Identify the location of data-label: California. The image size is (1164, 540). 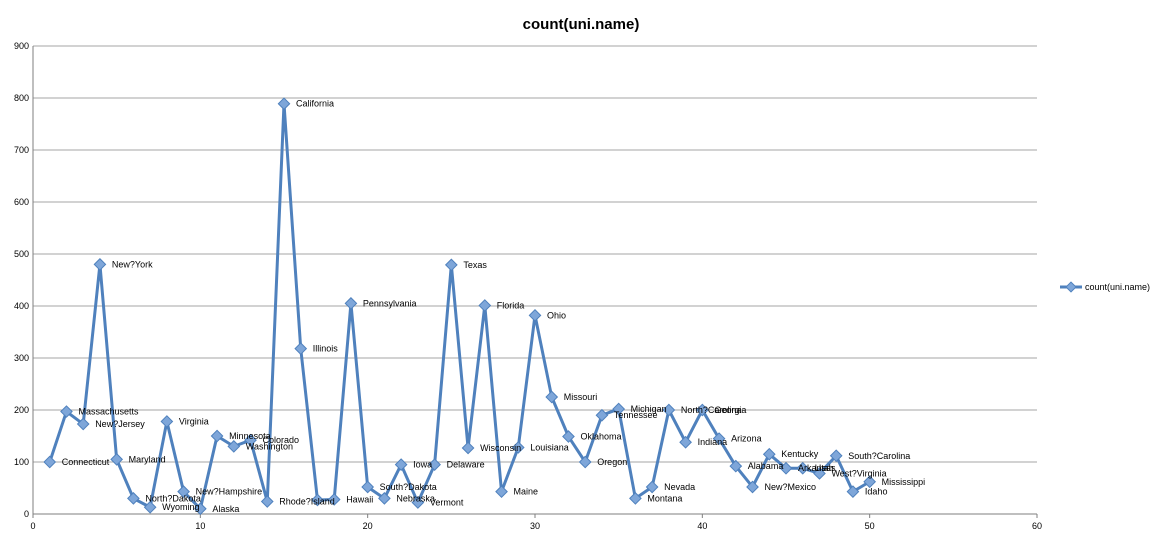
(315, 104).